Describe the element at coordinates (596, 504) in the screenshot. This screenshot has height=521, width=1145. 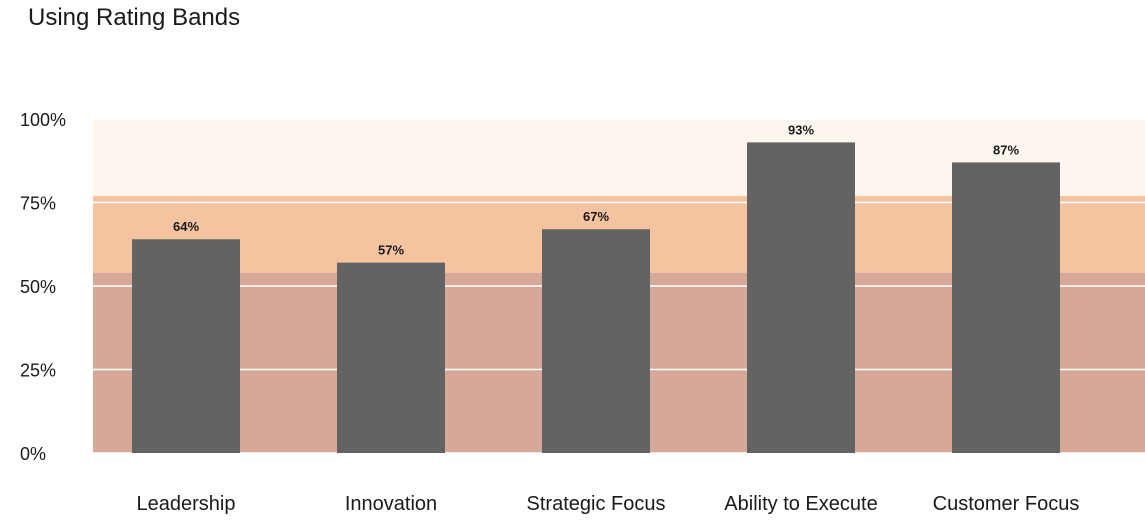
I see `x-tick-label: Strategic Focus` at that location.